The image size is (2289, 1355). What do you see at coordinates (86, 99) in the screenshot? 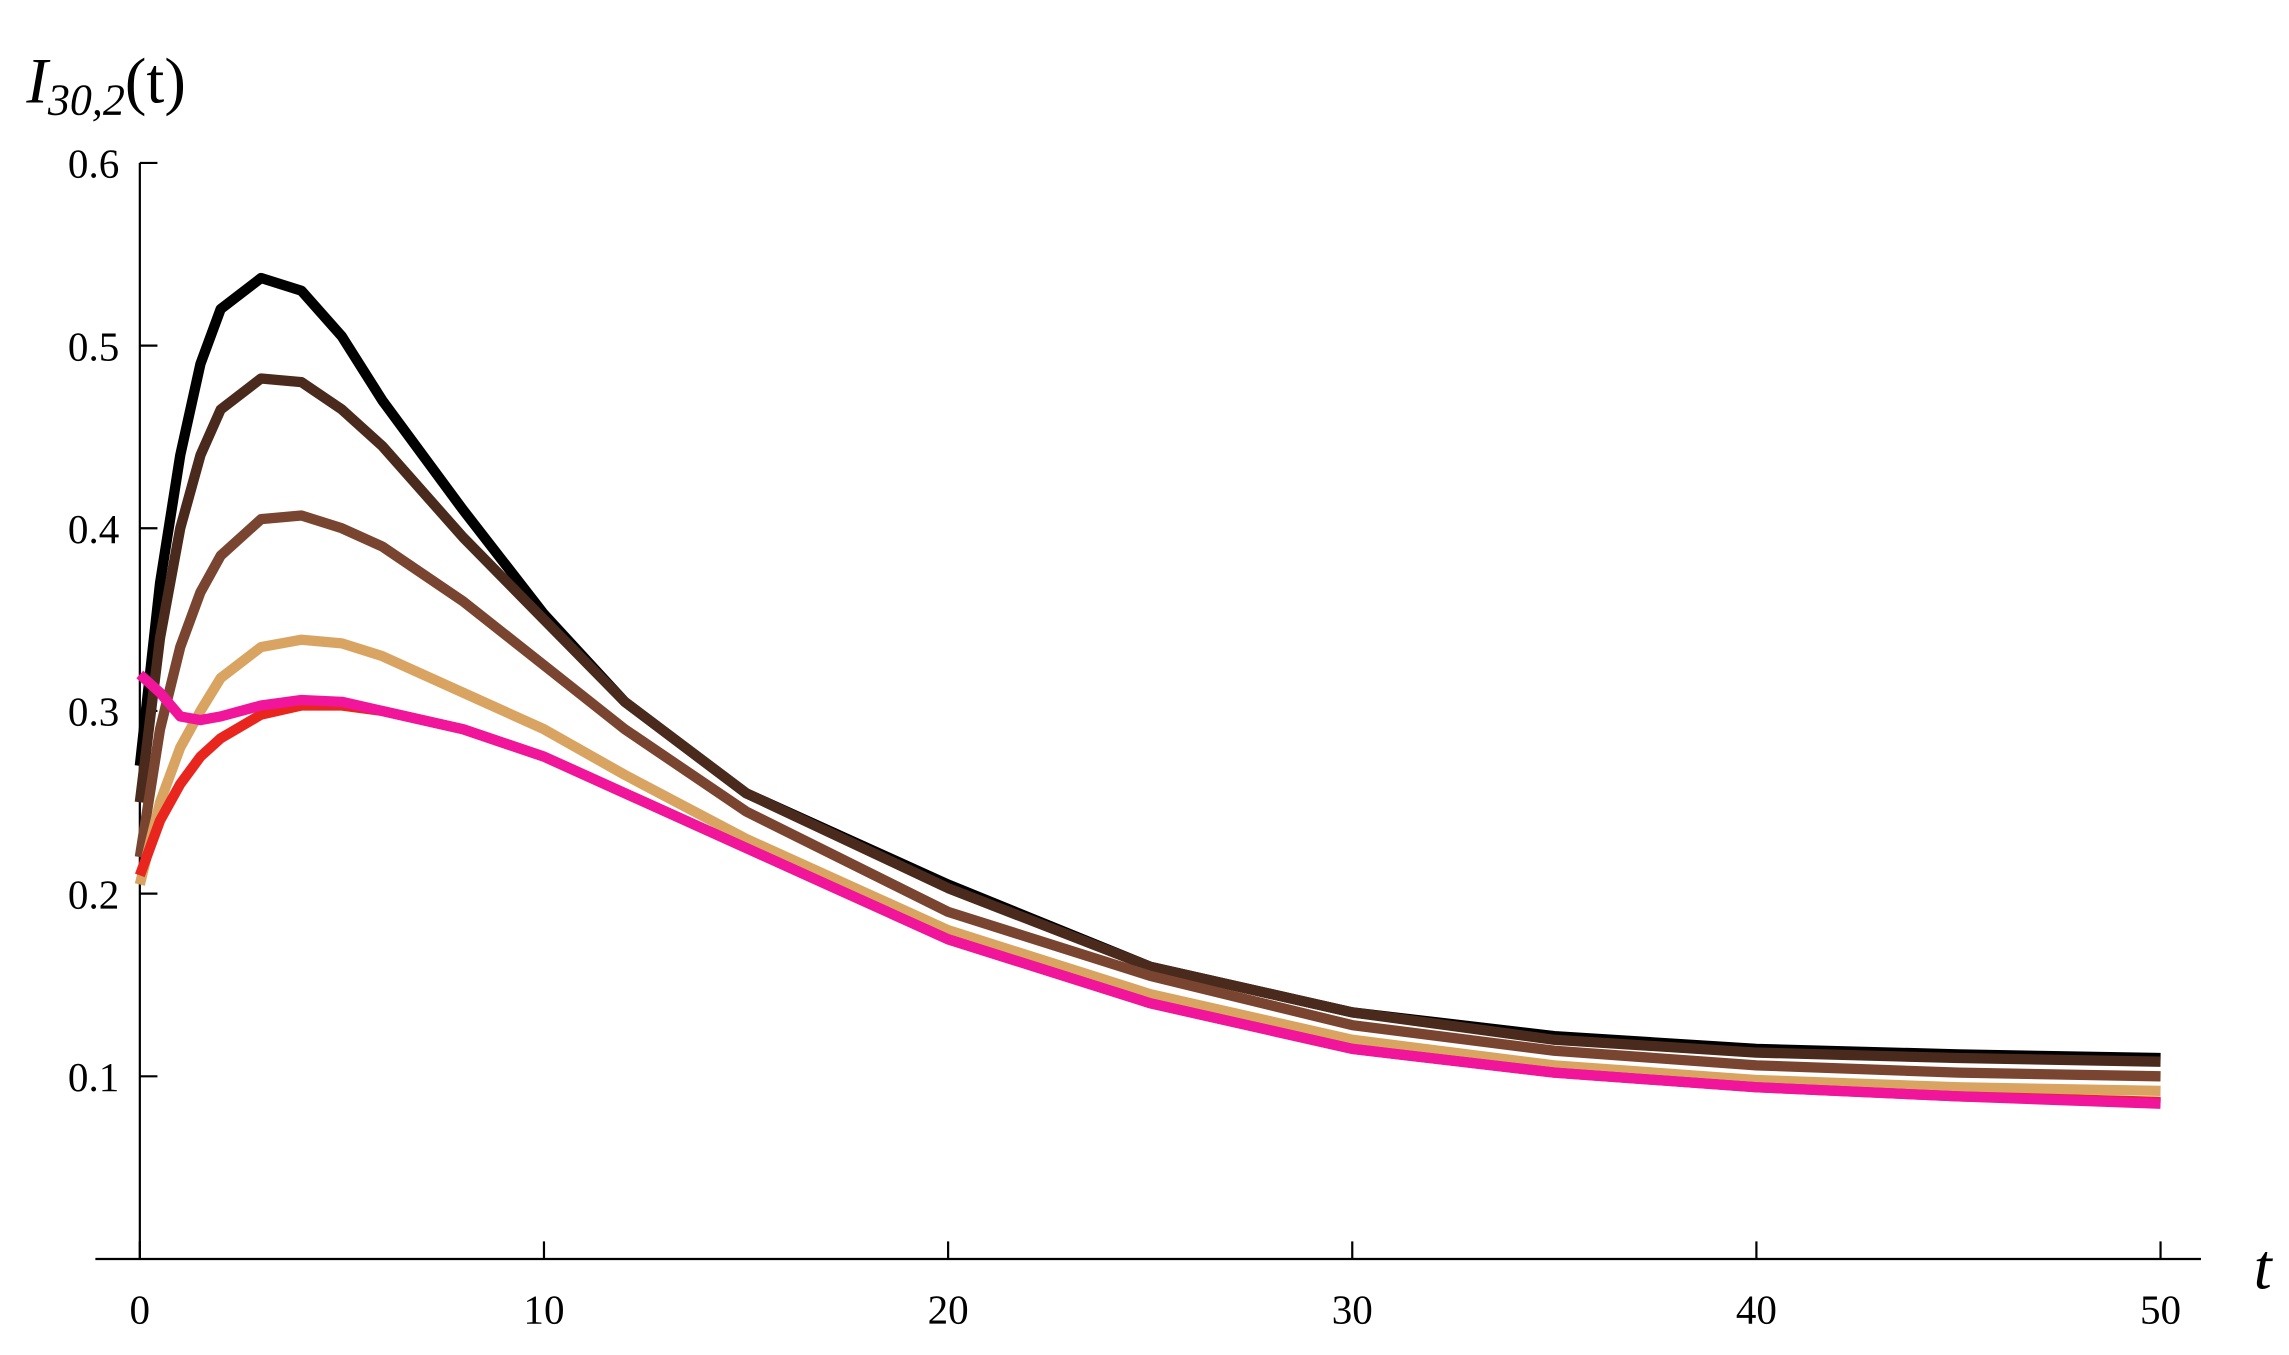
I see `y-label-subscript: 30,2` at bounding box center [86, 99].